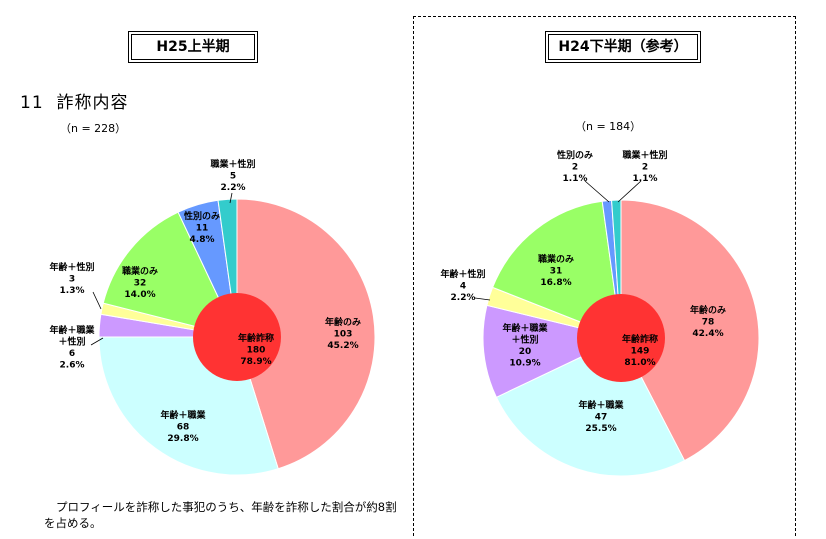 Image resolution: width=826 pixels, height=539 pixels. I want to click on data-label-job-sex-line: 2.2%, so click(233, 188).